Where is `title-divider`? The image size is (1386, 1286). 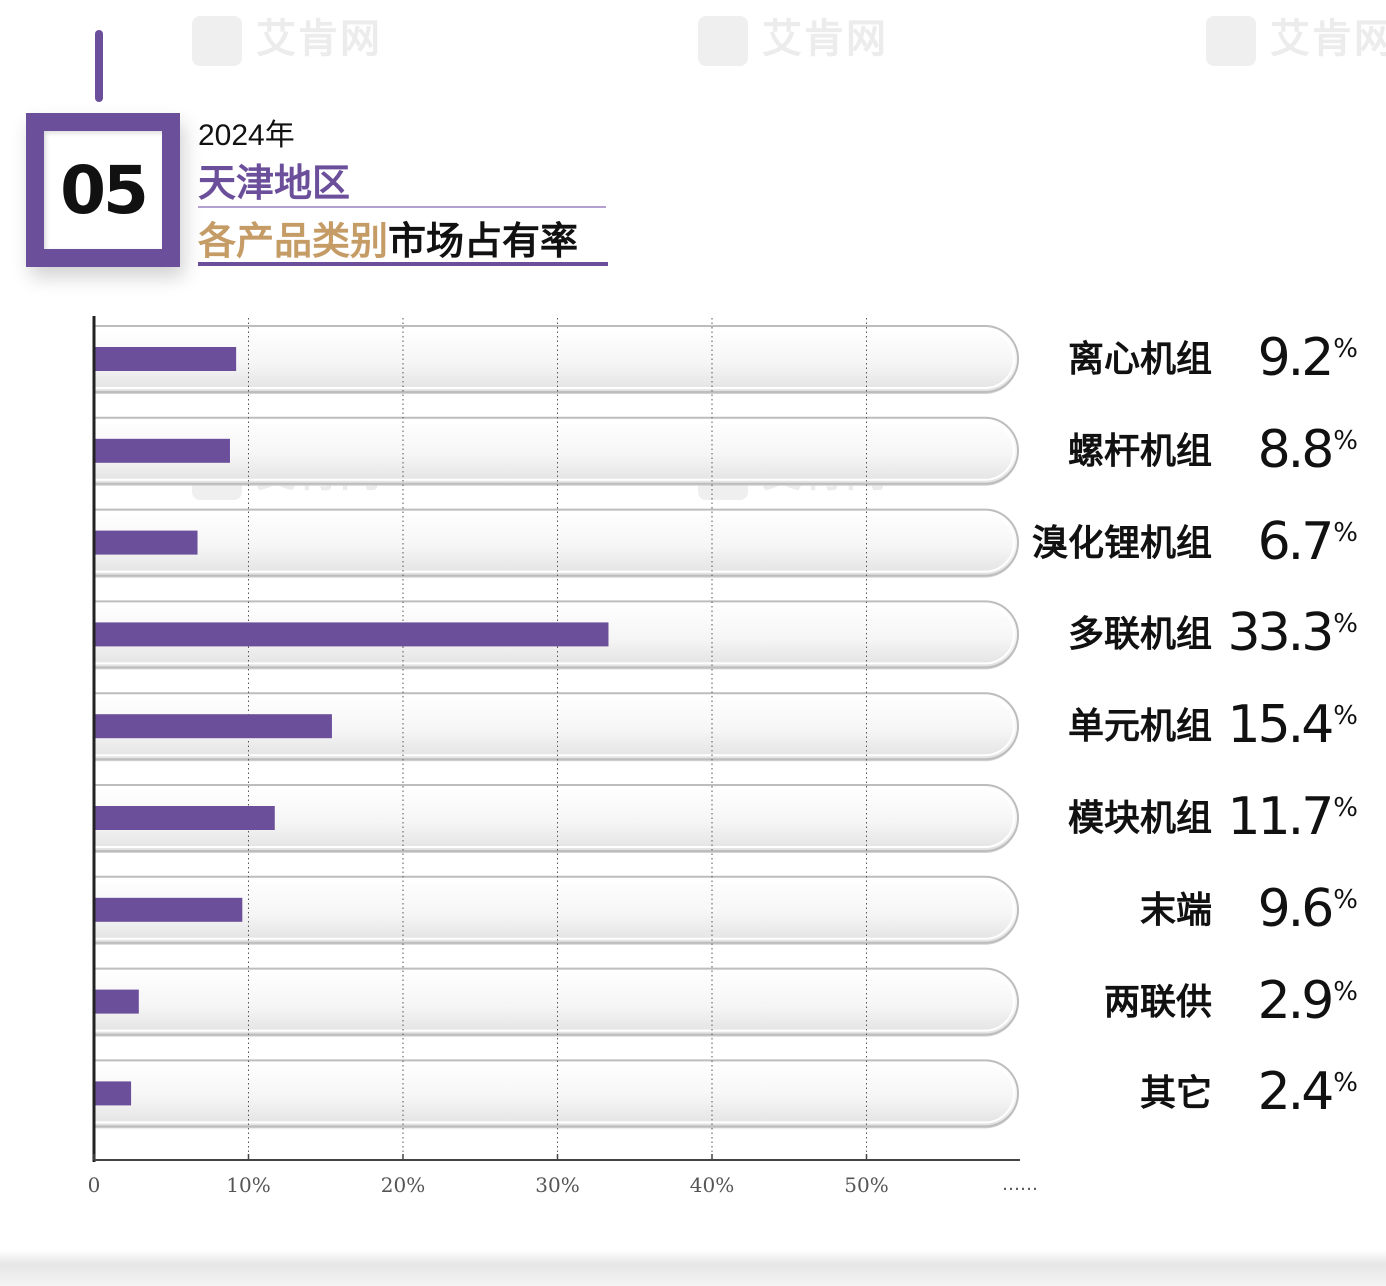
title-divider is located at coordinates (402, 207).